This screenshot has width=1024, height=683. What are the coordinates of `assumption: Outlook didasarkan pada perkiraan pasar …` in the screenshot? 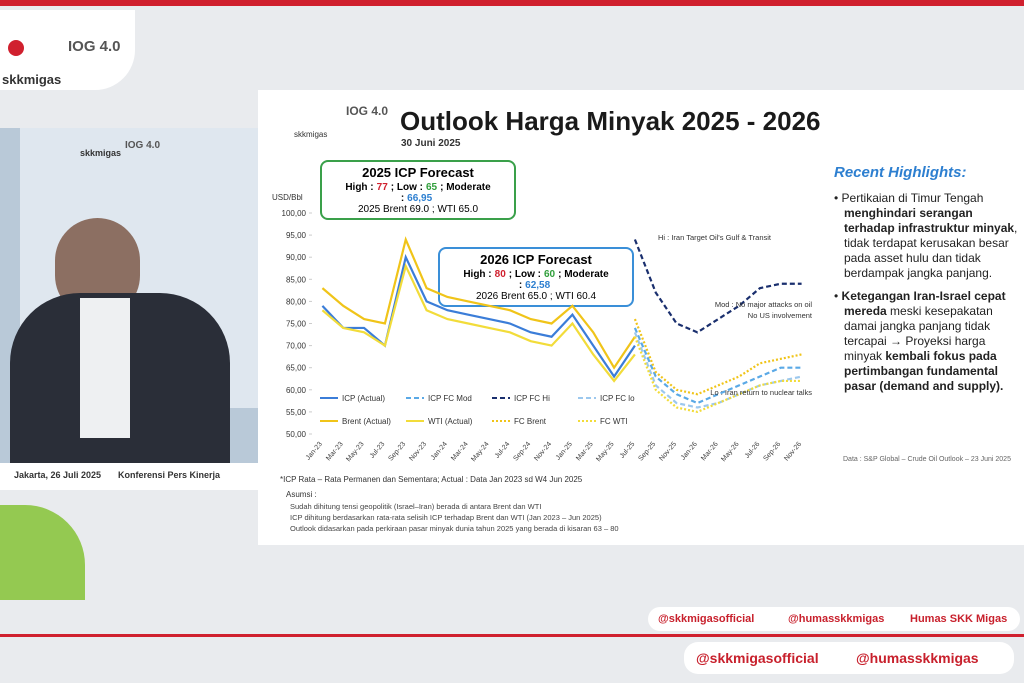 It's located at (454, 528).